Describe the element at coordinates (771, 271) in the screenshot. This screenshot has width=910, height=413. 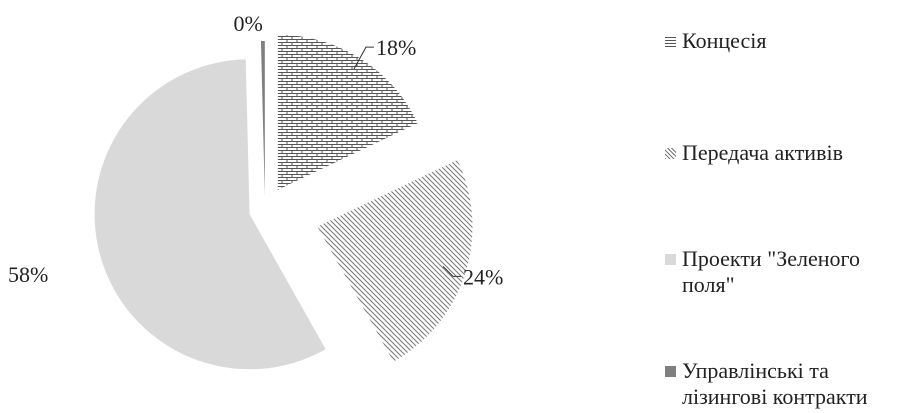
I see `legend-label: Проекти "Зеленого поля"` at that location.